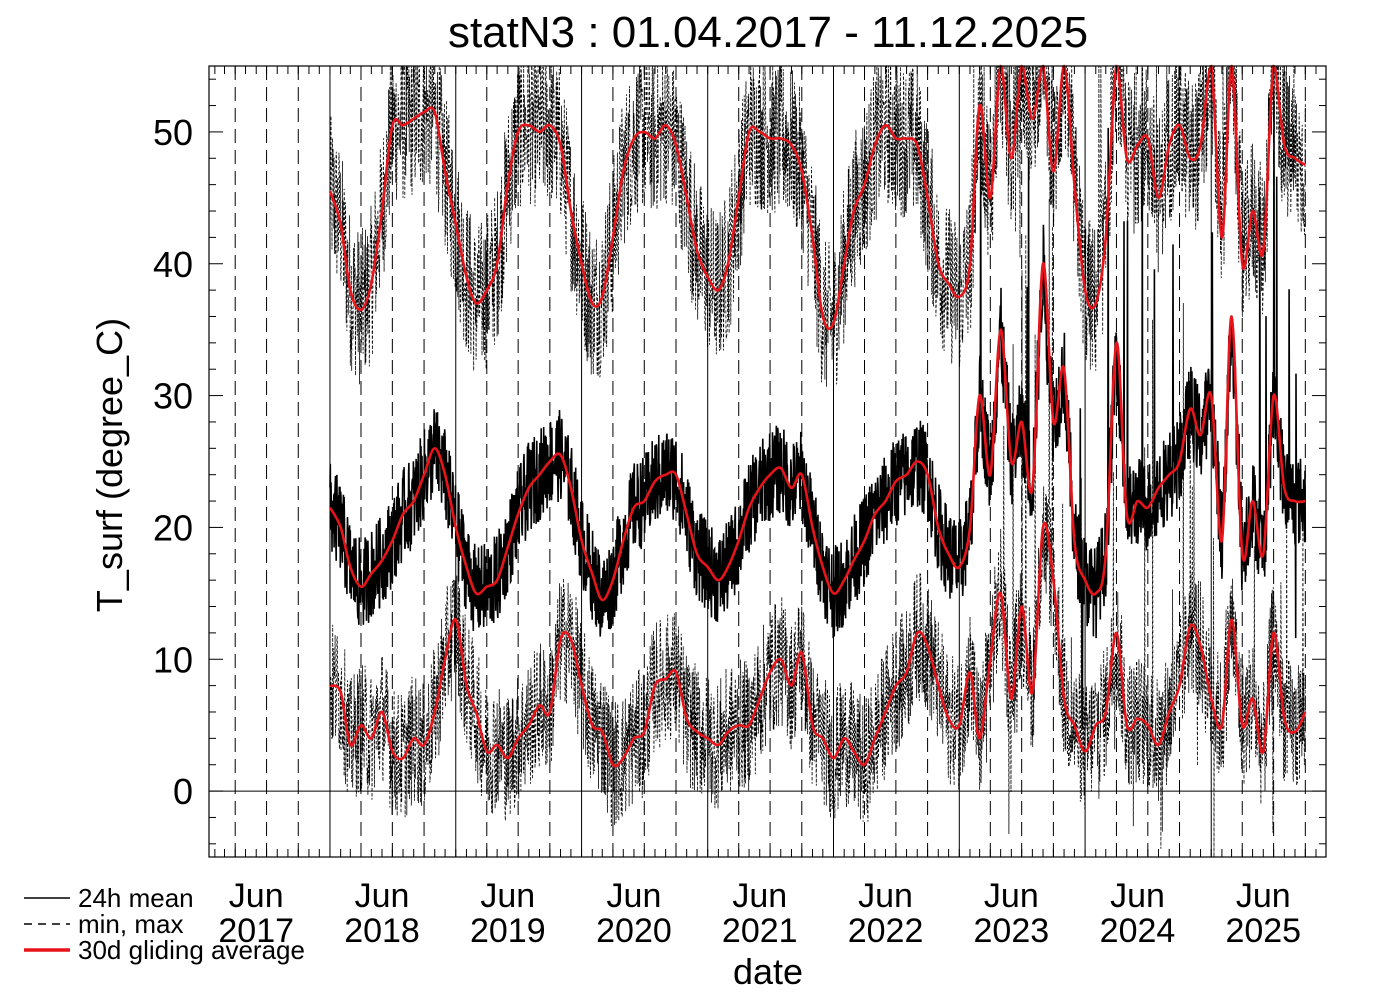  What do you see at coordinates (191, 950) in the screenshot?
I see `legend-label: 30d gliding average` at bounding box center [191, 950].